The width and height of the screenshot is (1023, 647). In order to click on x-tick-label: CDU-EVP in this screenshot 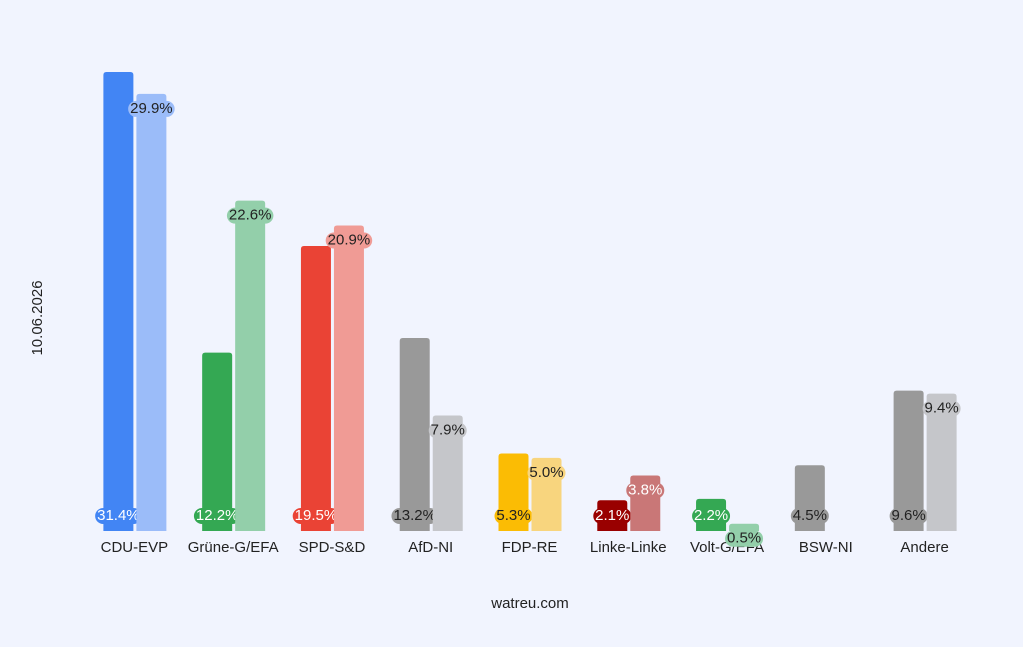, I will do `click(135, 547)`.